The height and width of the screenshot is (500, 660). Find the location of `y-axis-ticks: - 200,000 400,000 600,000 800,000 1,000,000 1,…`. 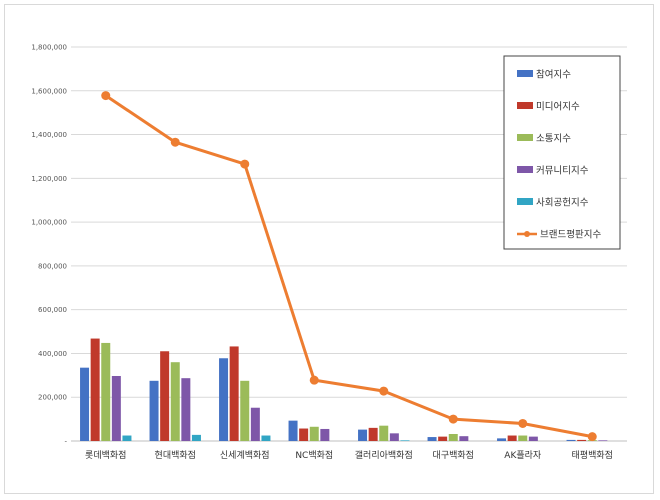

y-axis-ticks: - 200,000 400,000 600,000 800,000 1,000,000 1,… is located at coordinates (49, 245).